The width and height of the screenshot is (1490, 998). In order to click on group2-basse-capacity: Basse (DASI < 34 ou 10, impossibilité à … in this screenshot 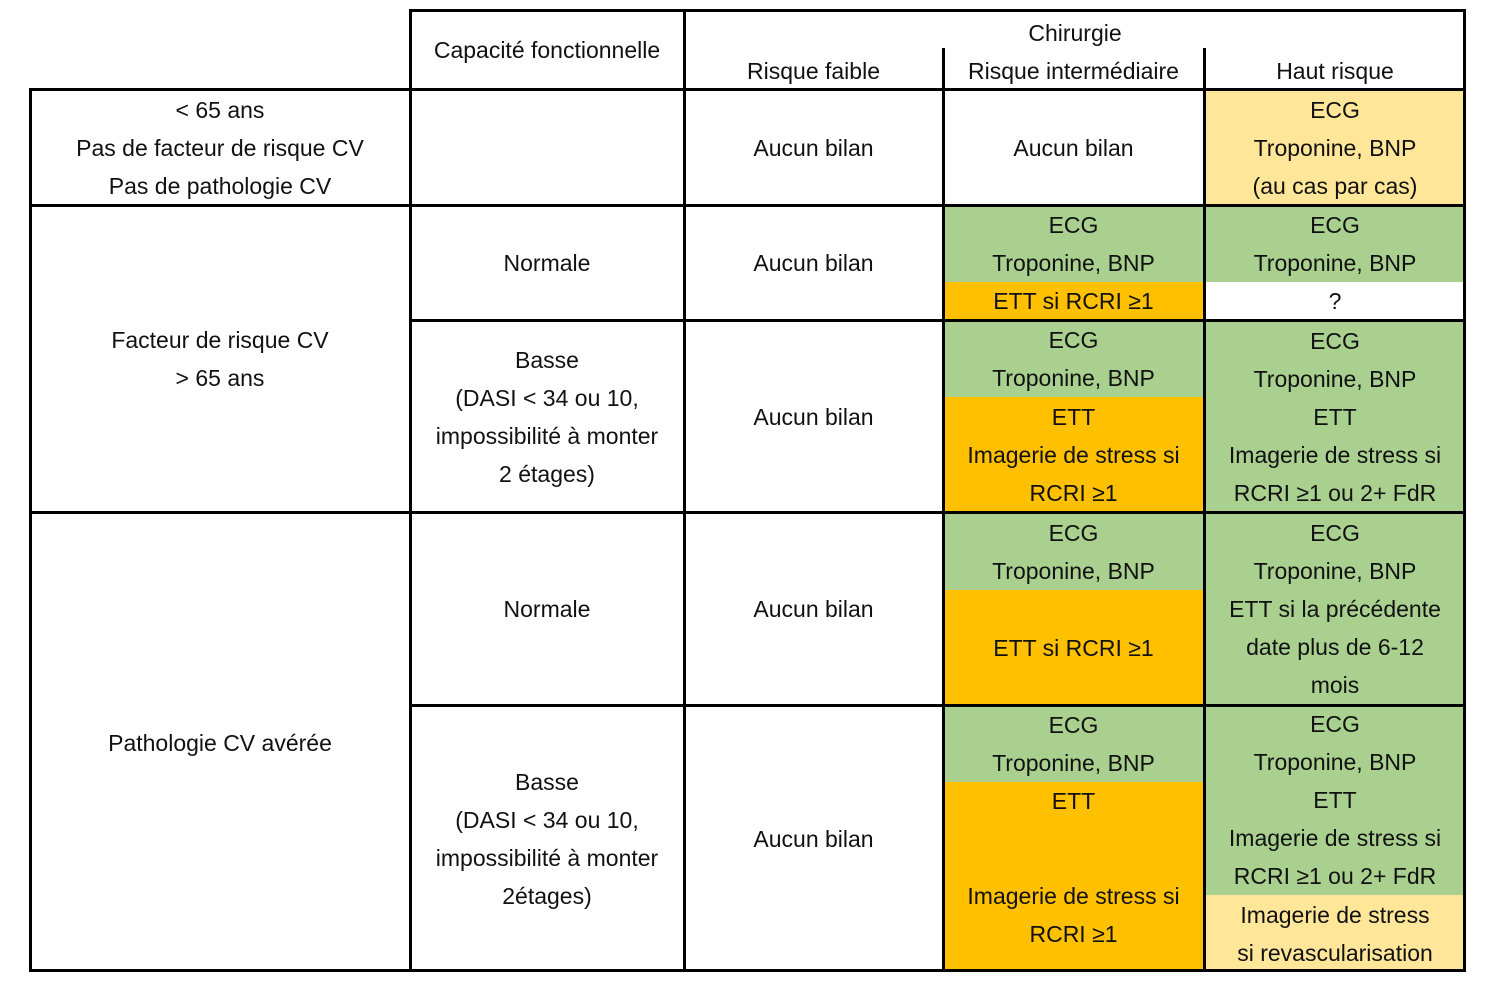, I will do `click(547, 416)`.